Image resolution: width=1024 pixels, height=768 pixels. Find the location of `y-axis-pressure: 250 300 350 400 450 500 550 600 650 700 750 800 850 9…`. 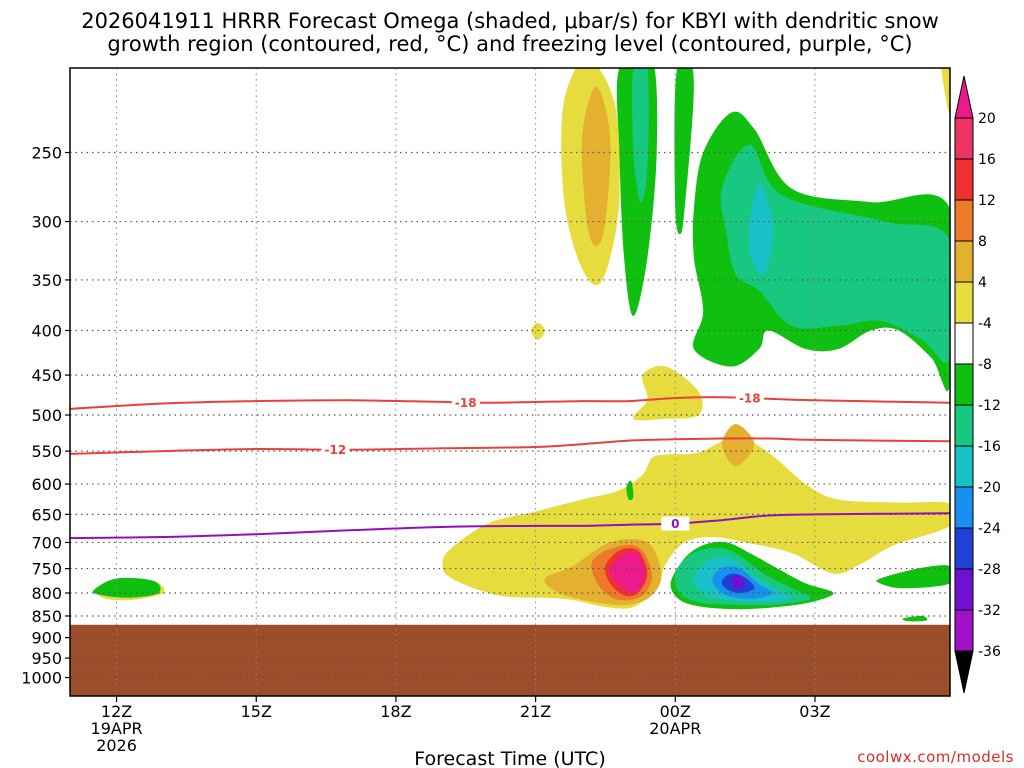

y-axis-pressure: 250 300 350 400 450 500 550 600 650 700 750 800 850 9… is located at coordinates (45, 416).